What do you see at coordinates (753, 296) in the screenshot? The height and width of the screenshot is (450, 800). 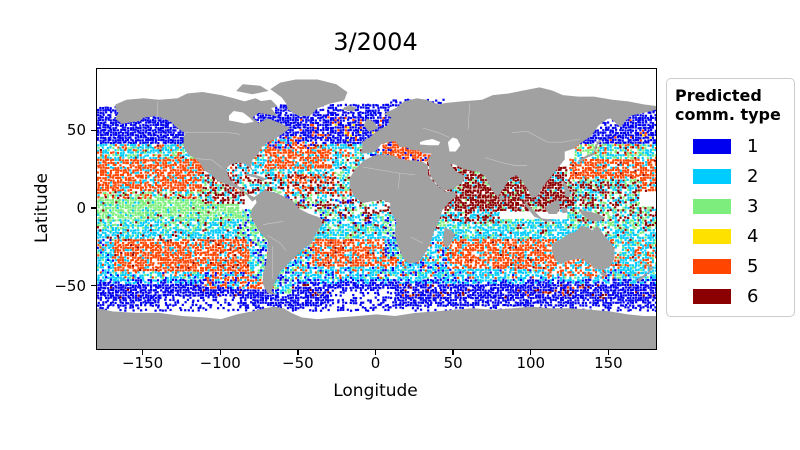 I see `legend-entry-label: 6` at bounding box center [753, 296].